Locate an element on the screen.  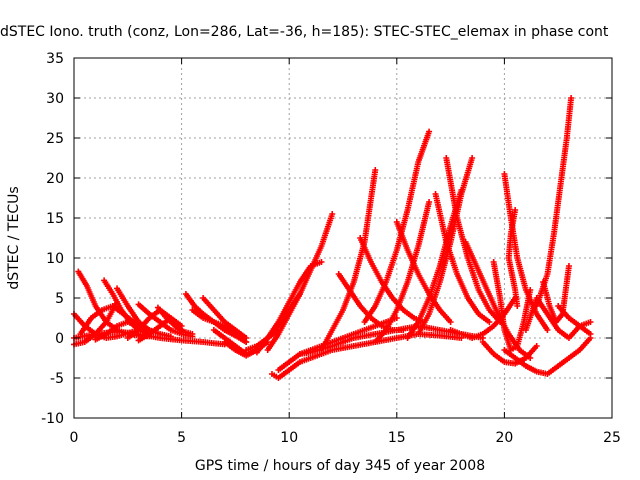
y-tick-label: 35 is located at coordinates (55, 59).